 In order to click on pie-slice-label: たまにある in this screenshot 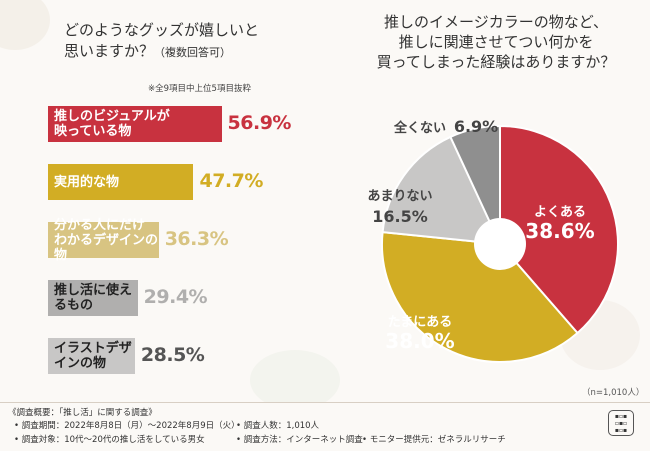, I will do `click(420, 322)`.